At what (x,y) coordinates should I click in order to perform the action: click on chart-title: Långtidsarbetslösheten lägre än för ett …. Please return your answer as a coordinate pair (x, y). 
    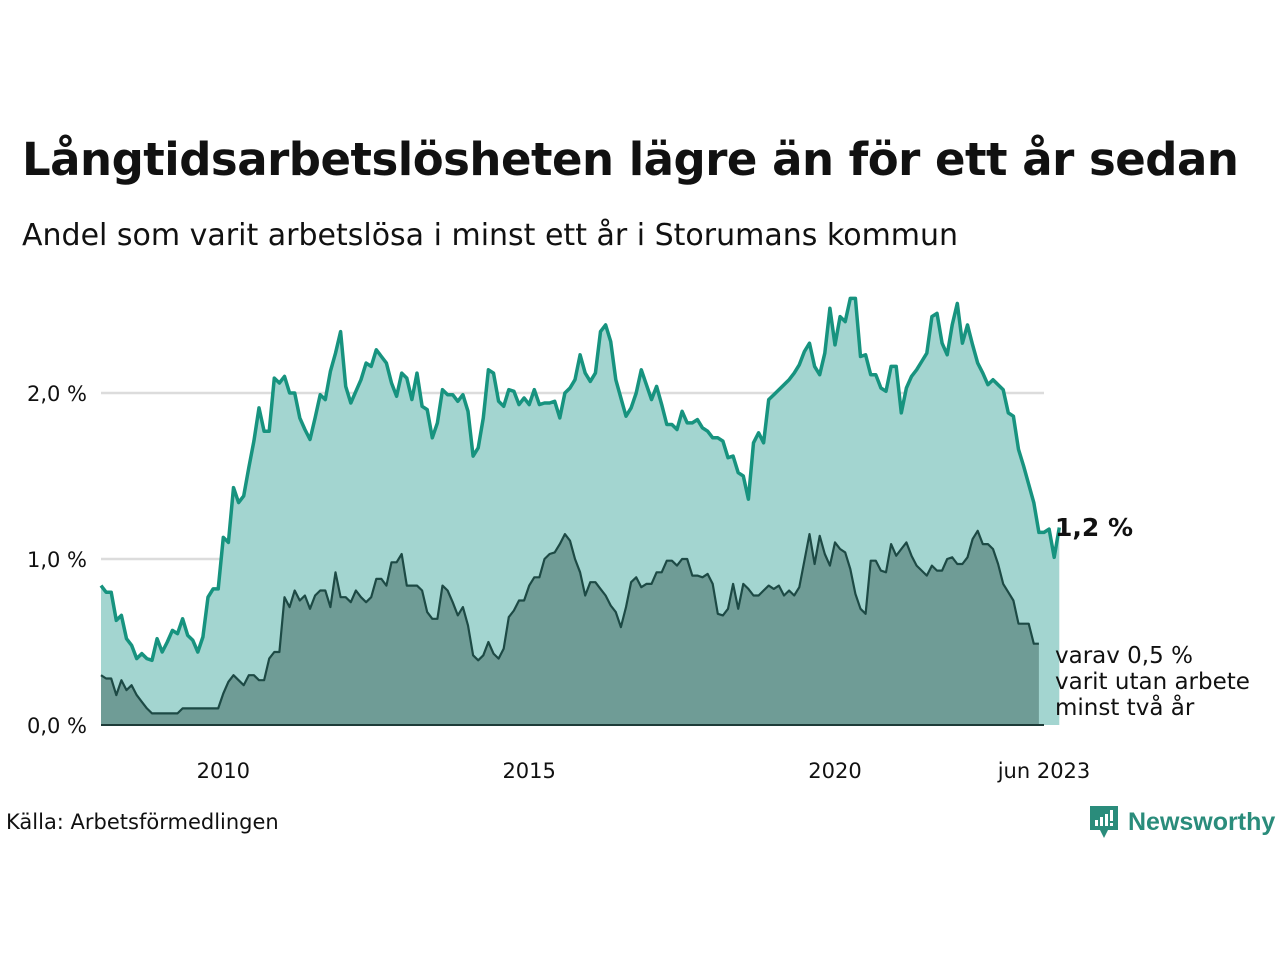
    Looking at the image, I should click on (630, 159).